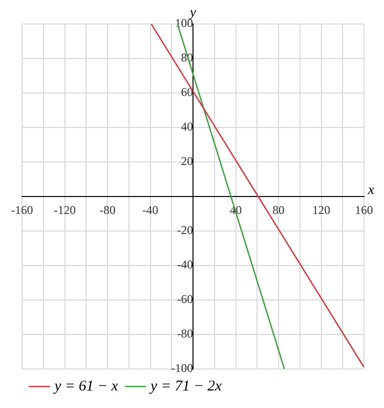  Describe the element at coordinates (108, 209) in the screenshot. I see `x-tick-label: -80` at that location.